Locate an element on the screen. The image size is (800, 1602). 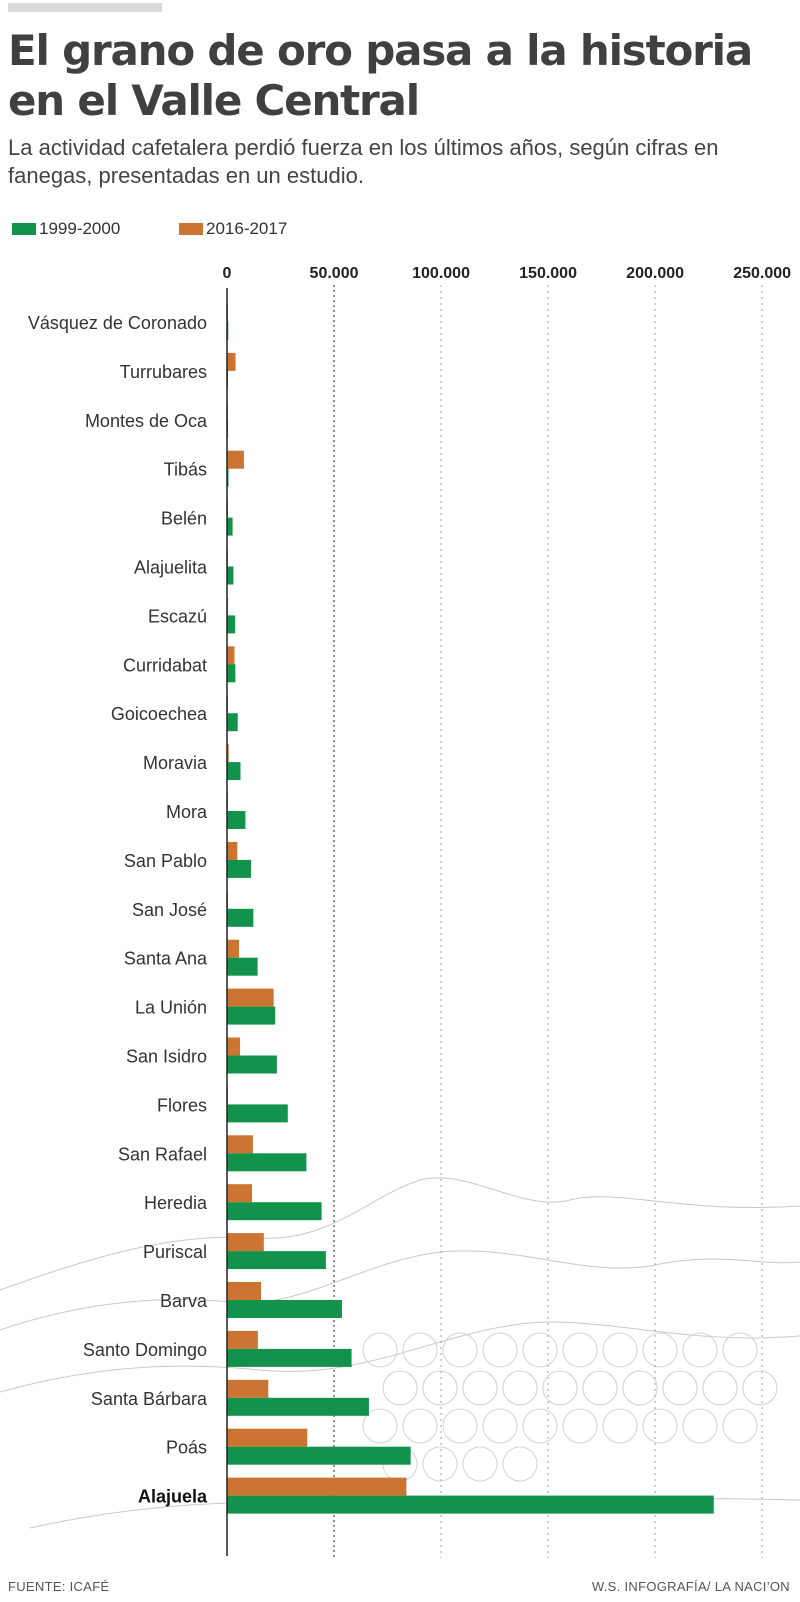
bar-2016-2017-heredia is located at coordinates (240, 1193).